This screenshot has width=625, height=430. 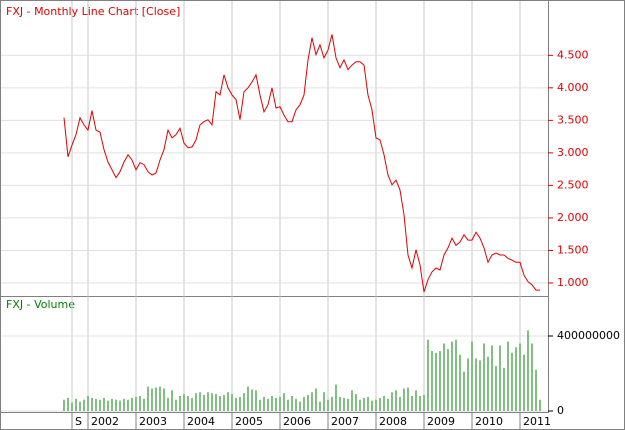 I want to click on y-tick-label: 1.500, so click(x=573, y=249).